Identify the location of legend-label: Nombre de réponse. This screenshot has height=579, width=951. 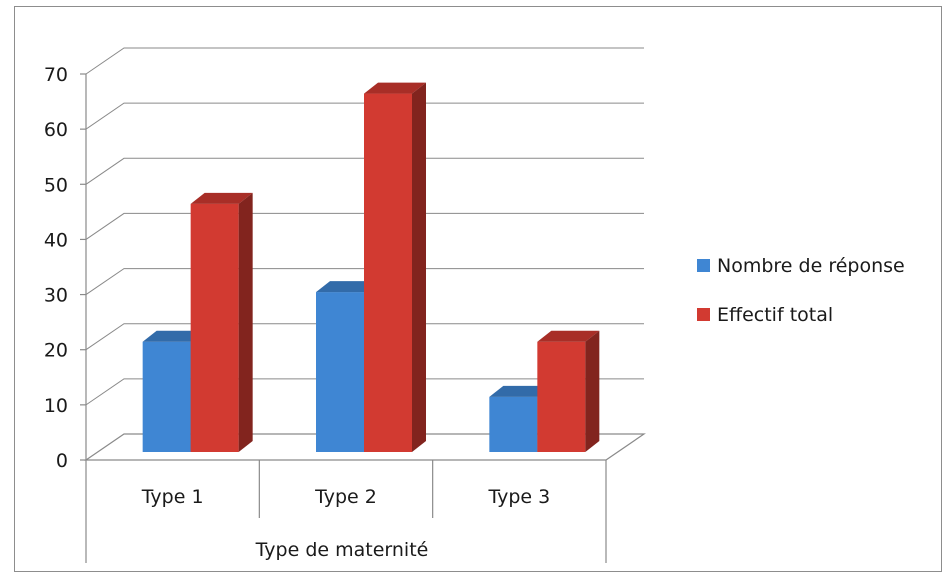
(811, 266).